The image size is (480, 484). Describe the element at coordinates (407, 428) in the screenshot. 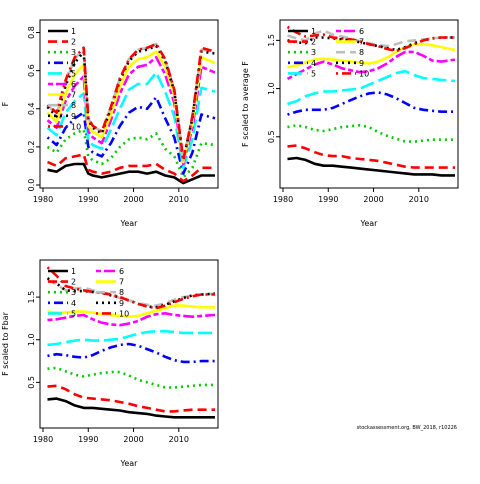

I see `credit-text: stockassessment.org, BW_2018, r10226` at that location.